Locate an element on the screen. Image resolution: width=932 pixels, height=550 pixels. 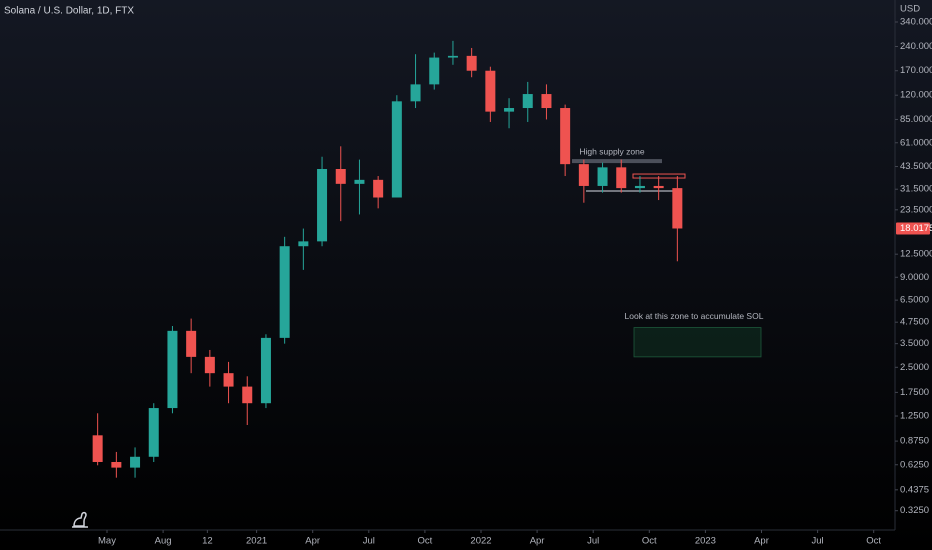
axis-unit: USD is located at coordinates (910, 9).